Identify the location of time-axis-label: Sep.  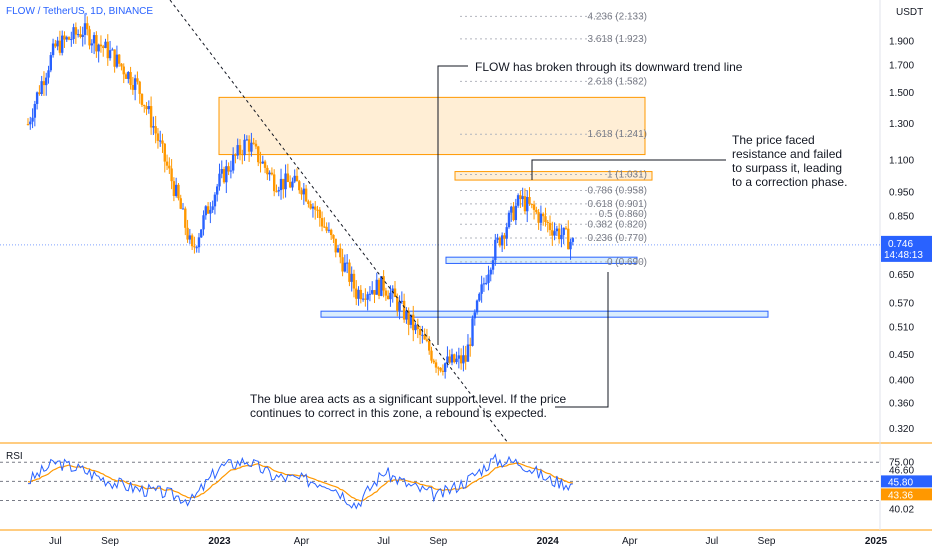
(767, 541).